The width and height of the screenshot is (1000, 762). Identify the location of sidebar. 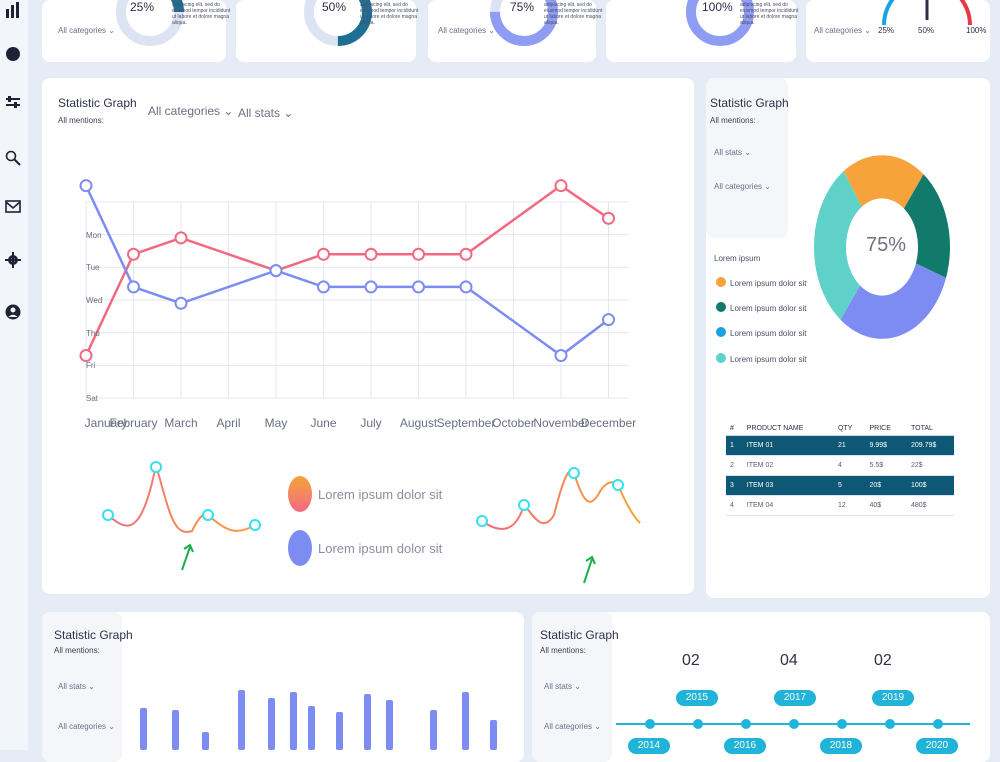
(14, 375).